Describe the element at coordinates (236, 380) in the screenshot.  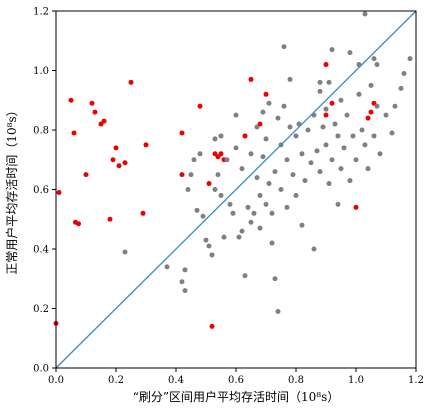
I see `x-tick-label: 0.6` at that location.